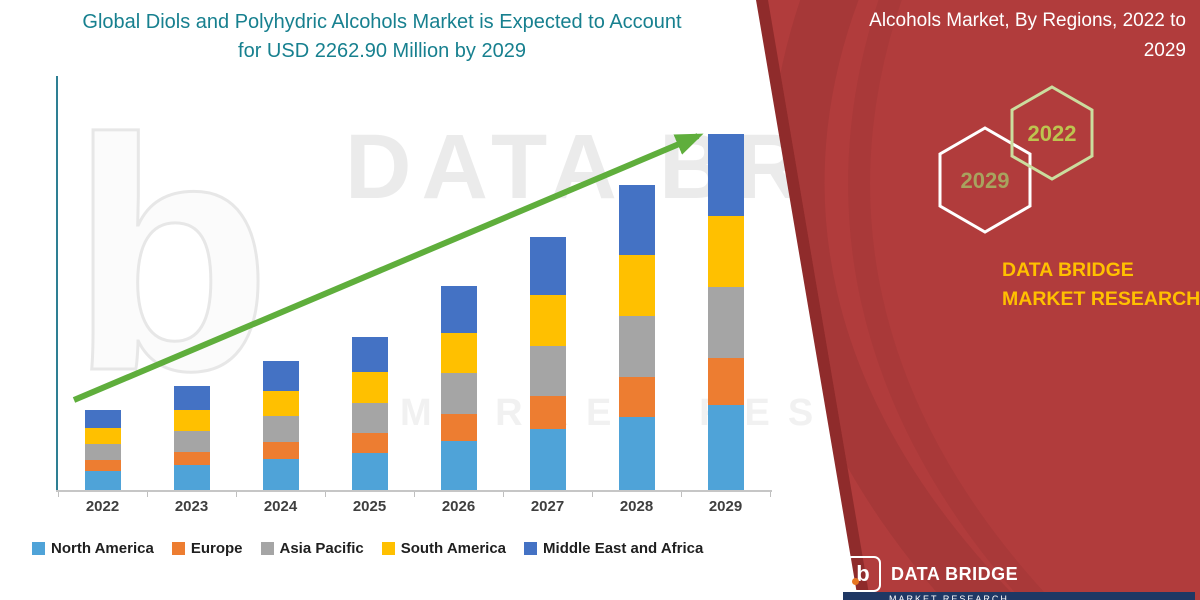  What do you see at coordinates (102, 548) in the screenshot?
I see `legend-label: North America` at bounding box center [102, 548].